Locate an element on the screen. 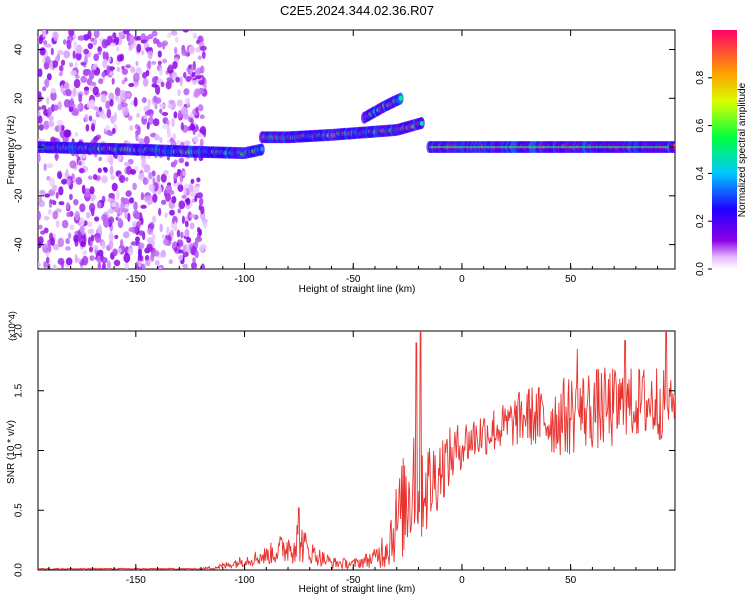  x-tick-label: 50 is located at coordinates (571, 279).